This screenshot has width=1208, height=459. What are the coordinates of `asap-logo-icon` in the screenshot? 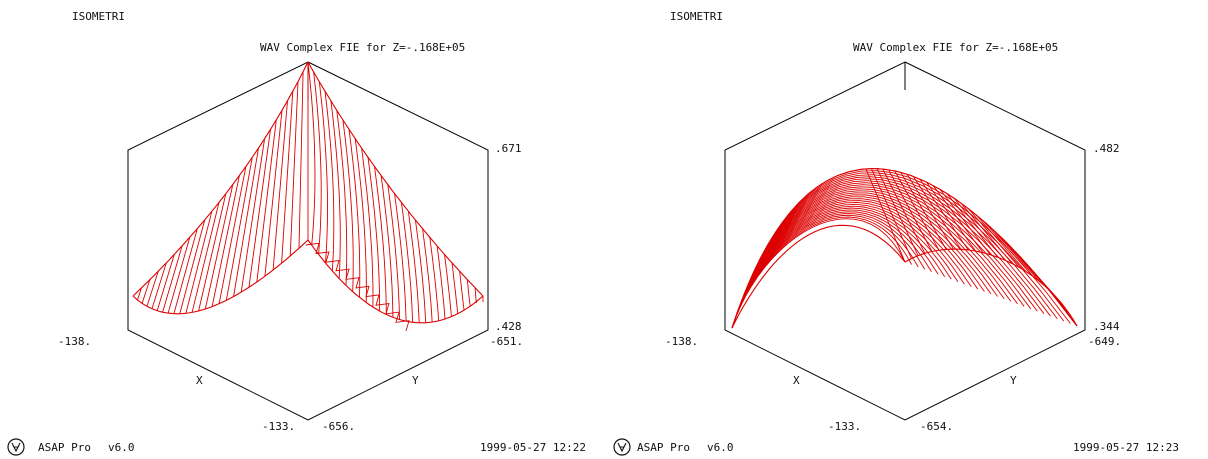 It's located at (16, 447).